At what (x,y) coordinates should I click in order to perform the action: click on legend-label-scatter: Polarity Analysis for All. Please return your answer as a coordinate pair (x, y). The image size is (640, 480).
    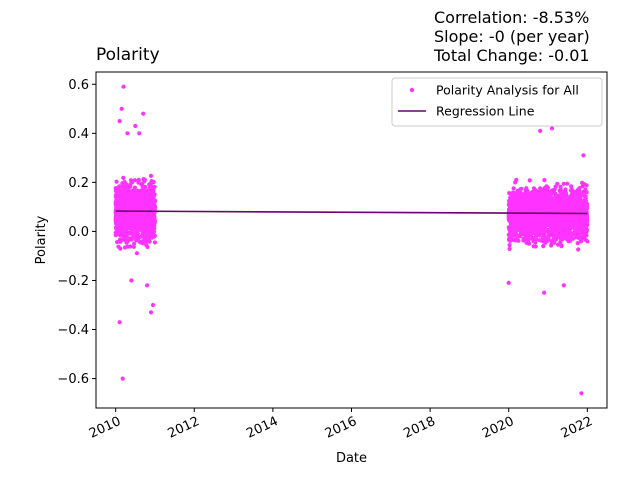
    Looking at the image, I should click on (507, 90).